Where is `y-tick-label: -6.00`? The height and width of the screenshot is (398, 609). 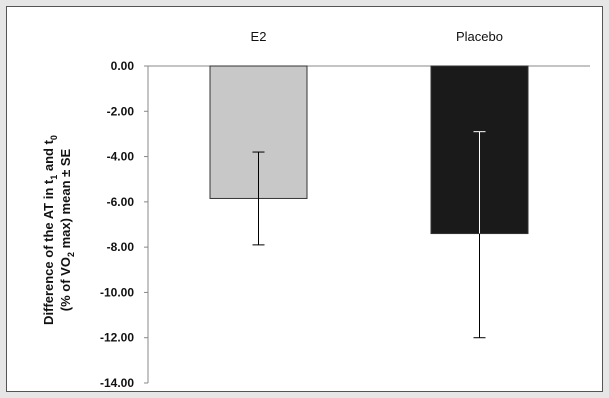
y-tick-label: -6.00 is located at coordinates (121, 202).